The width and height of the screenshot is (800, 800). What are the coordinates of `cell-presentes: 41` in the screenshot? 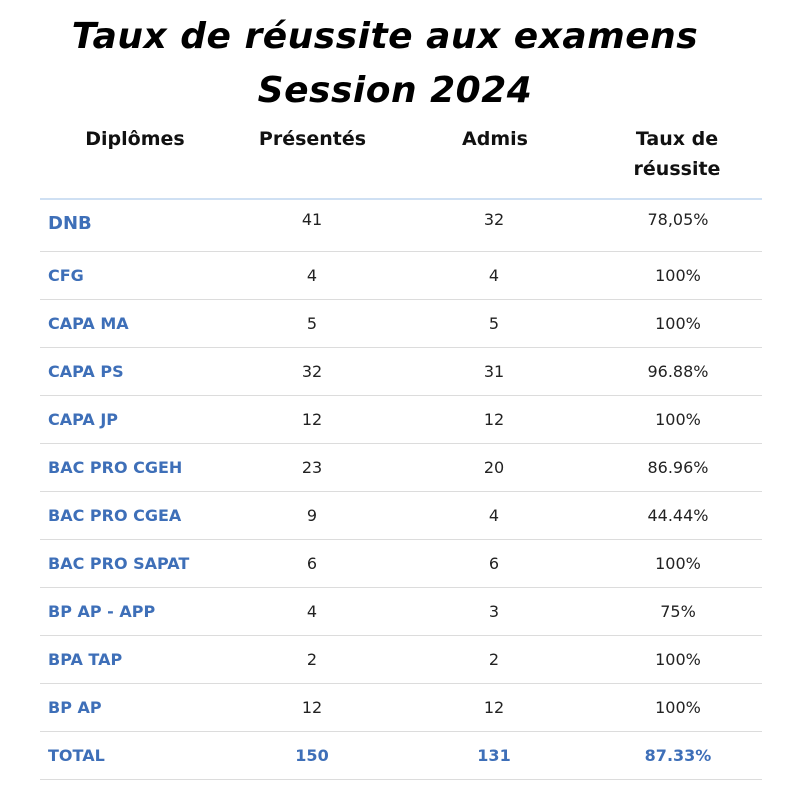 It's located at (312, 219).